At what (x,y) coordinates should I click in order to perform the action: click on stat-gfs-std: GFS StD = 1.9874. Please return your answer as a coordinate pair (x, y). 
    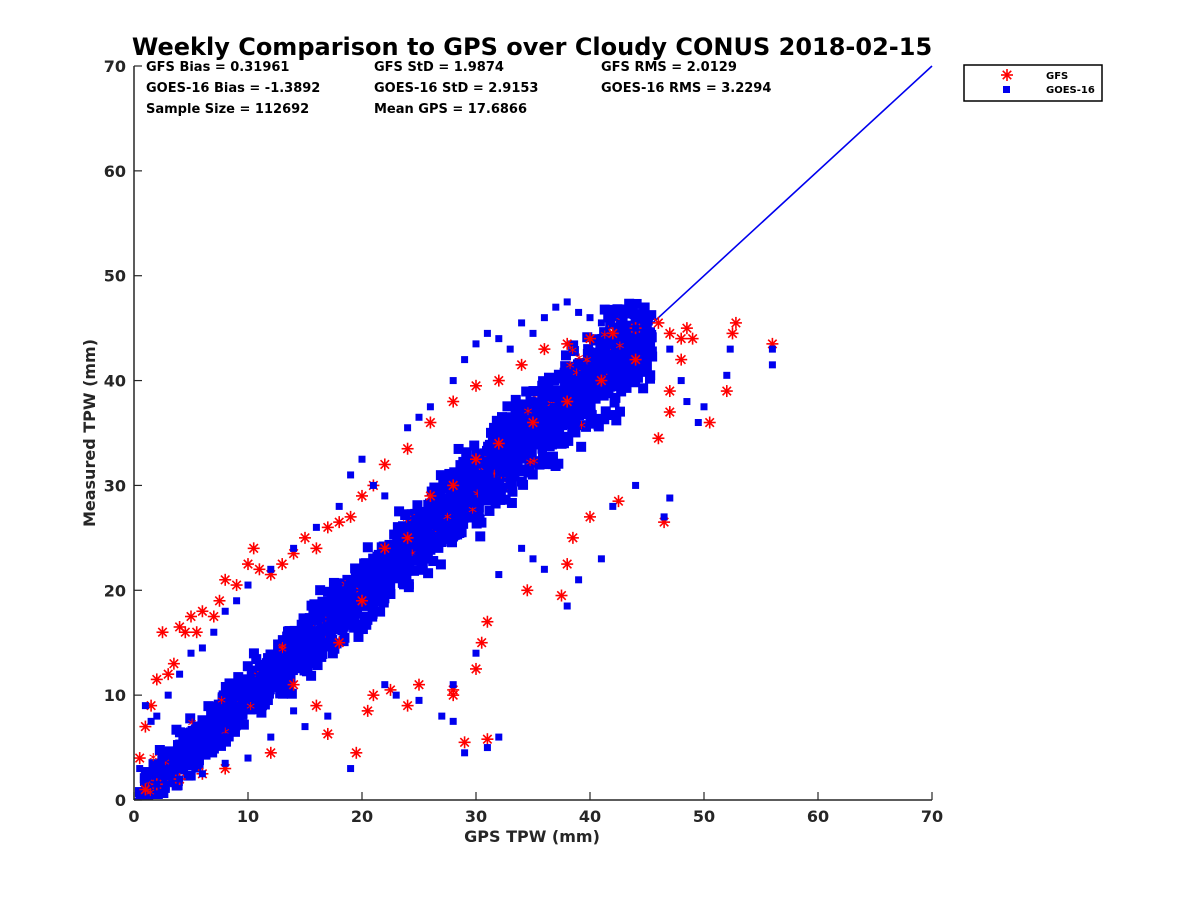
    Looking at the image, I should click on (439, 67).